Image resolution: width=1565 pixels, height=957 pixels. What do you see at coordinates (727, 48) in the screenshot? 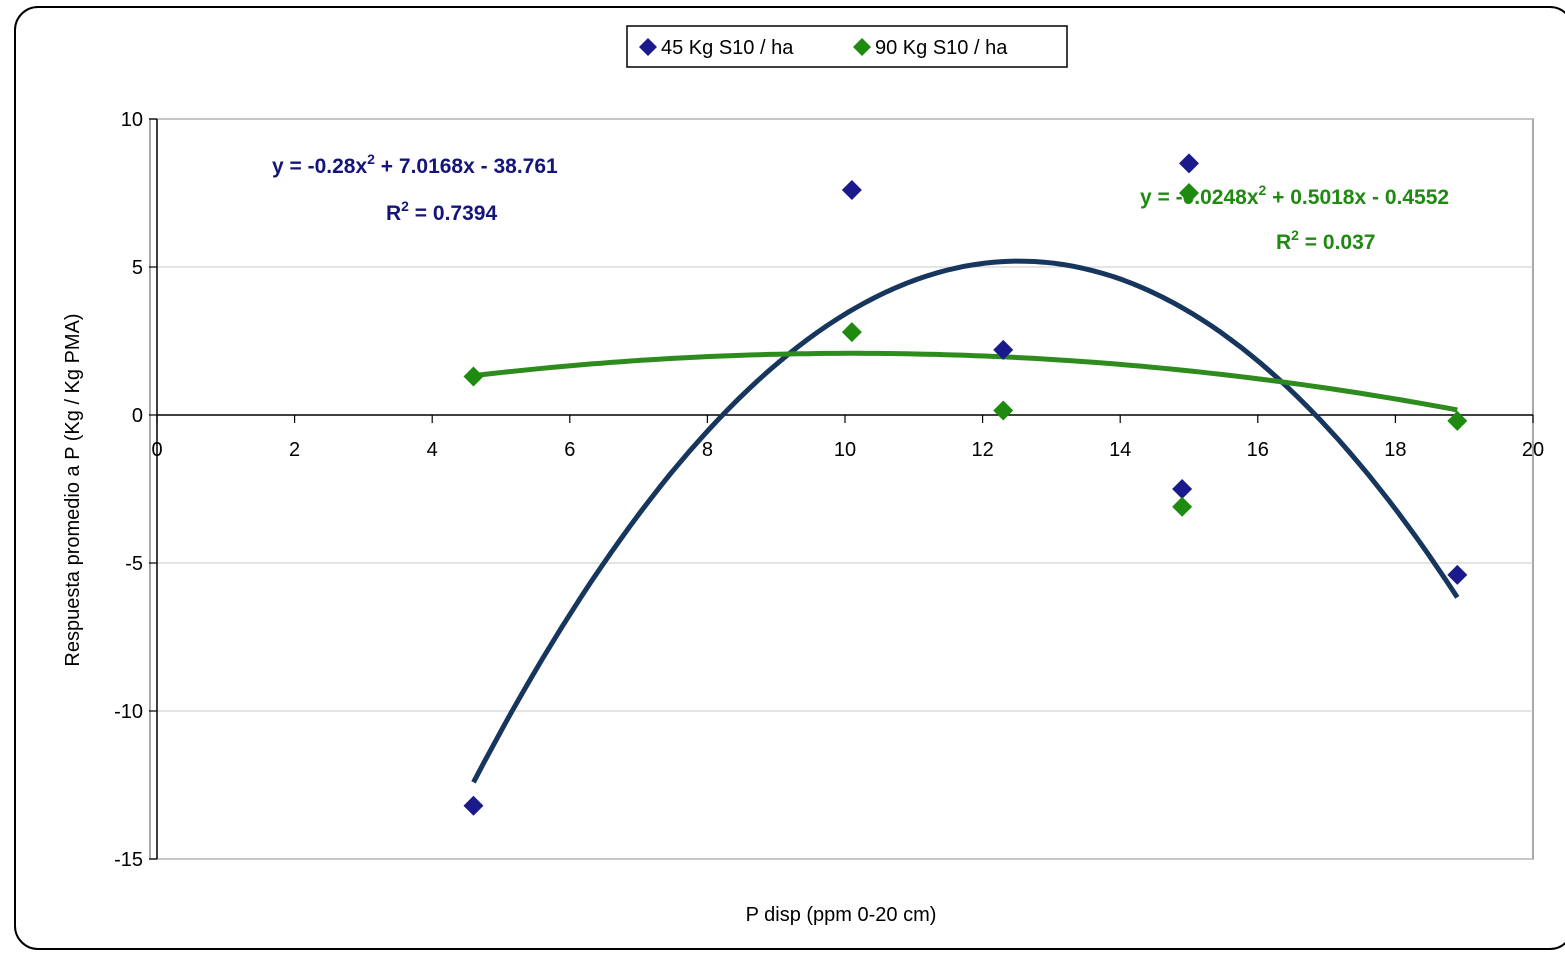
I see `legend-label-series-1: 45 Kg S10 / ha` at bounding box center [727, 48].